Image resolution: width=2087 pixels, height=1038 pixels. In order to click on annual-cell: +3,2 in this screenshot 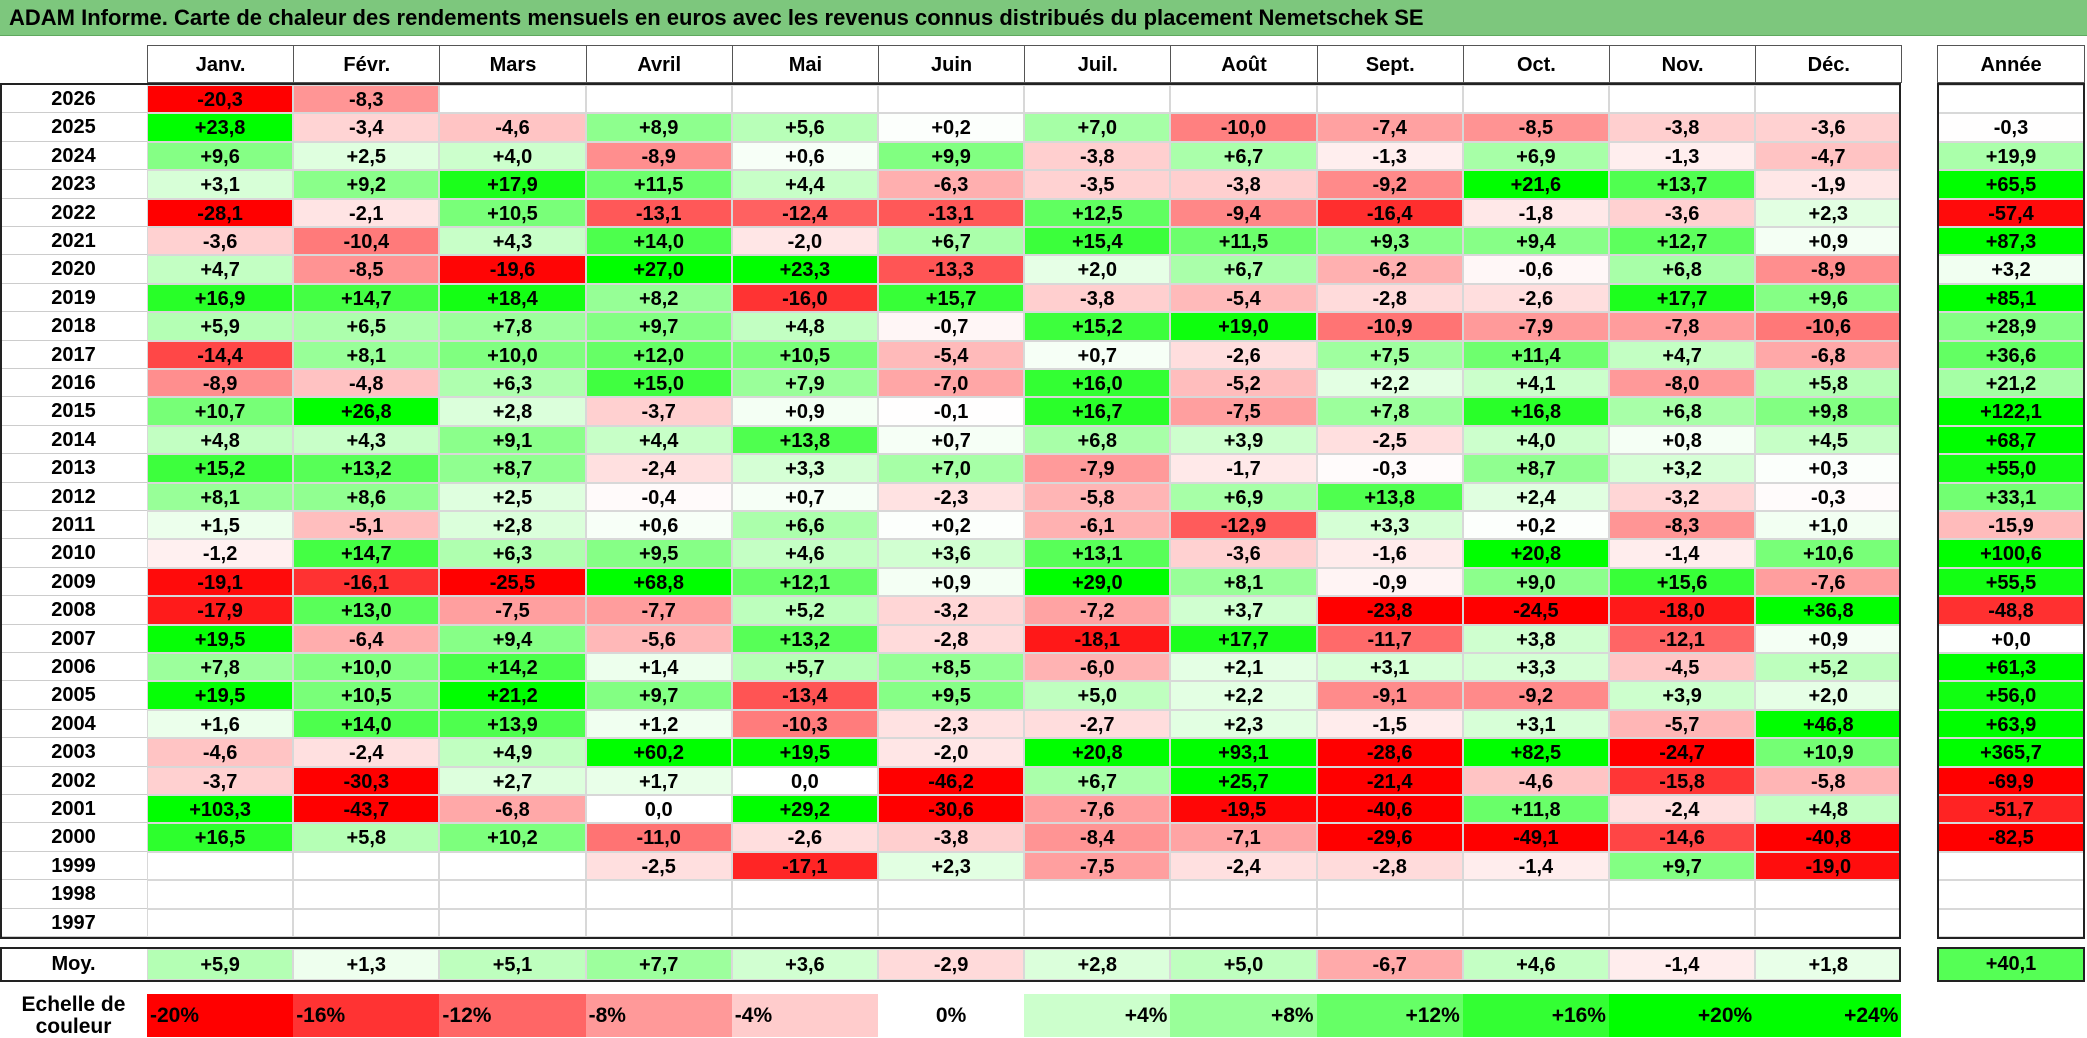, I will do `click(2011, 269)`.